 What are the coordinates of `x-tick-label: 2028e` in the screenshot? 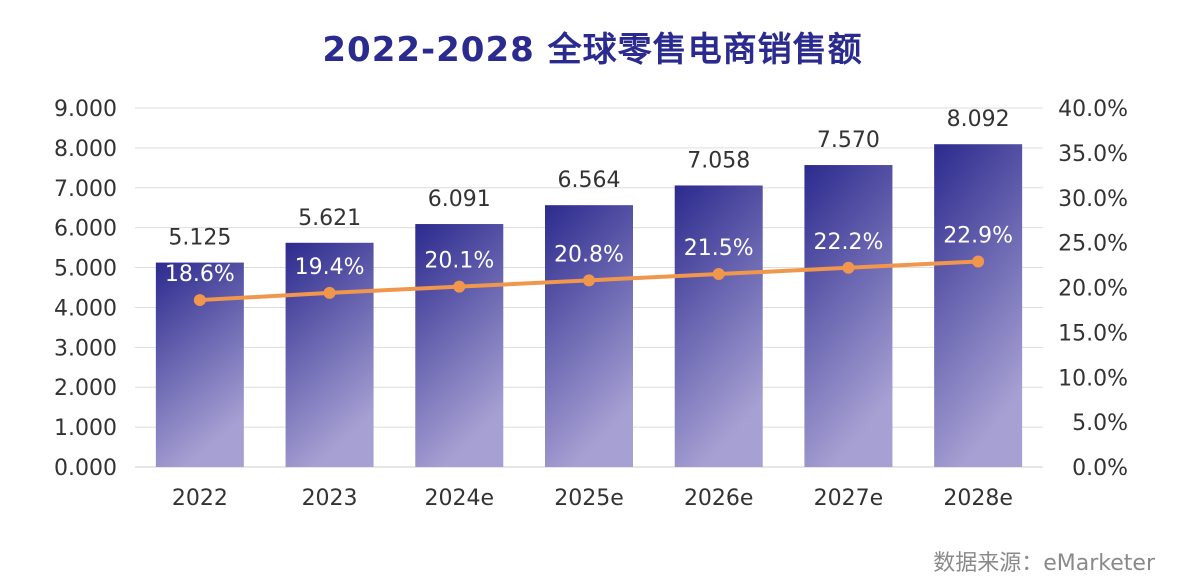 It's located at (978, 498).